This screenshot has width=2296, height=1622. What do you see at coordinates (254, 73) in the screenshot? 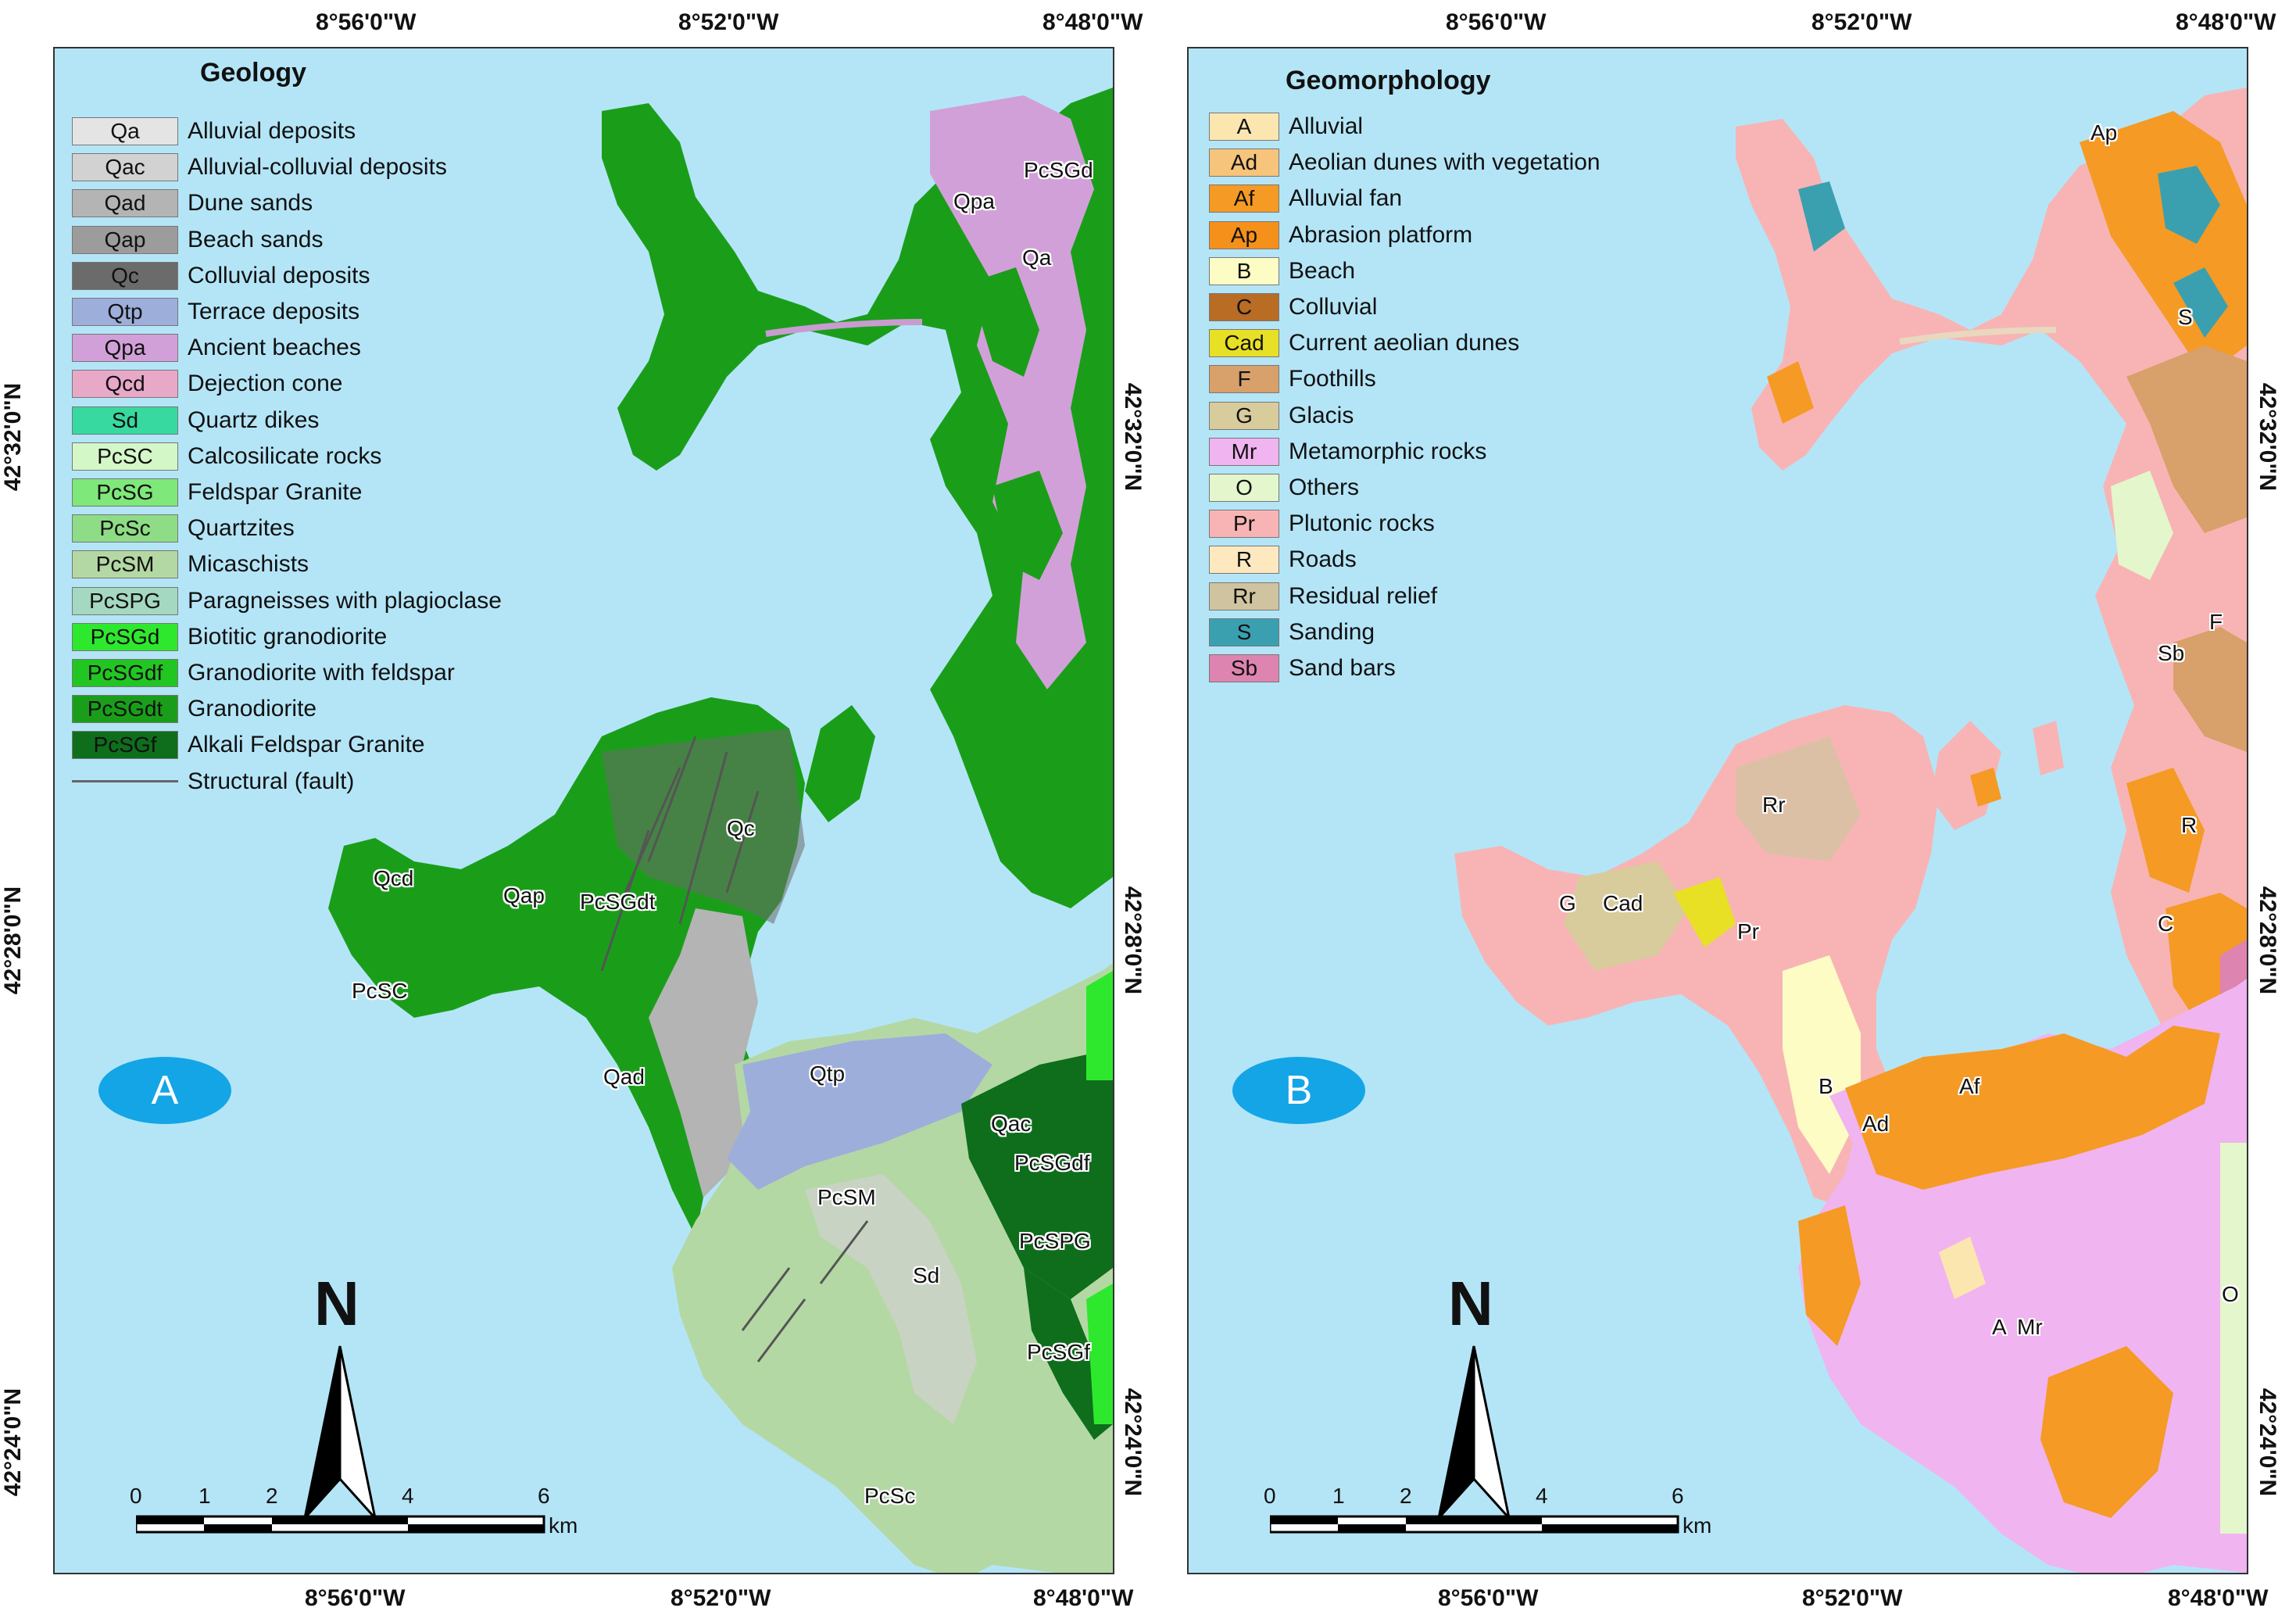
I see `geology-legend-title: Geology` at bounding box center [254, 73].